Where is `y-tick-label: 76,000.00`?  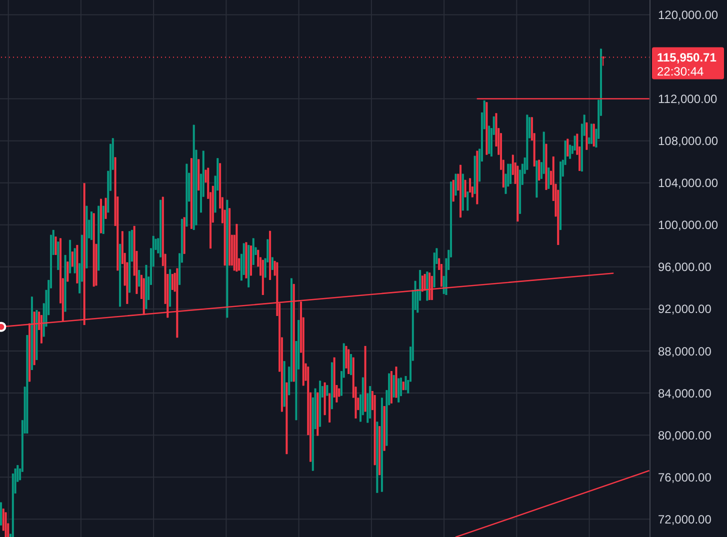
y-tick-label: 76,000.00 is located at coordinates (685, 477).